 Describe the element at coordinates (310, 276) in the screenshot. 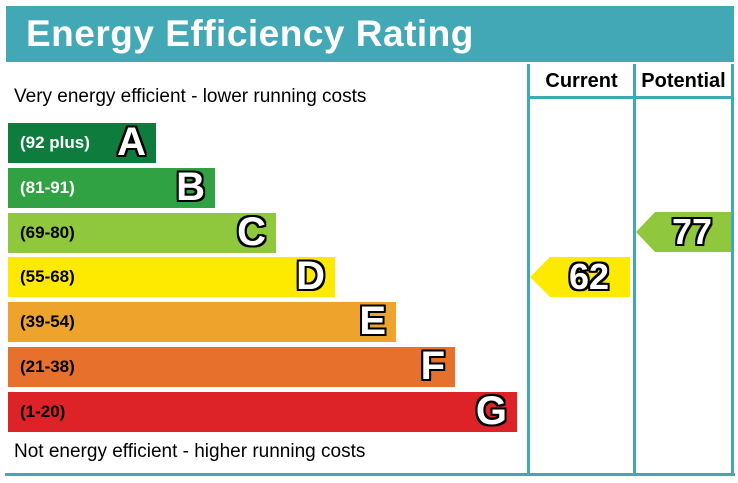

I see `band-letter: D` at that location.